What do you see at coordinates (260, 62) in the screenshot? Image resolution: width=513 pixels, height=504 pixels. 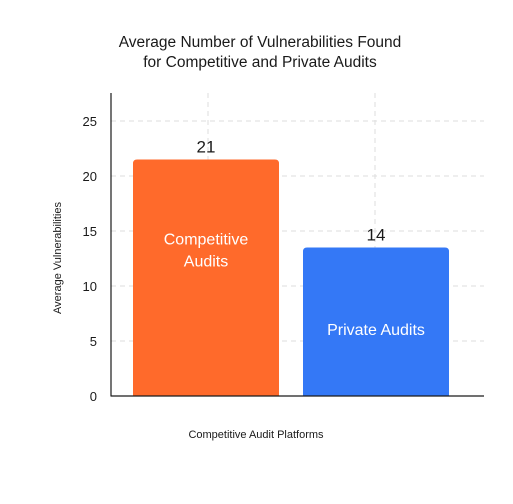 I see `chart-title-line-2: for Competitive and Private Audits` at bounding box center [260, 62].